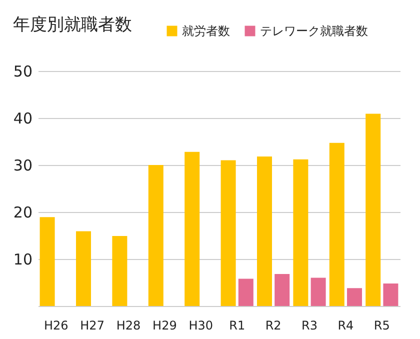 The height and width of the screenshot is (339, 420). What do you see at coordinates (237, 325) in the screenshot?
I see `x-tick-label: R1` at bounding box center [237, 325].